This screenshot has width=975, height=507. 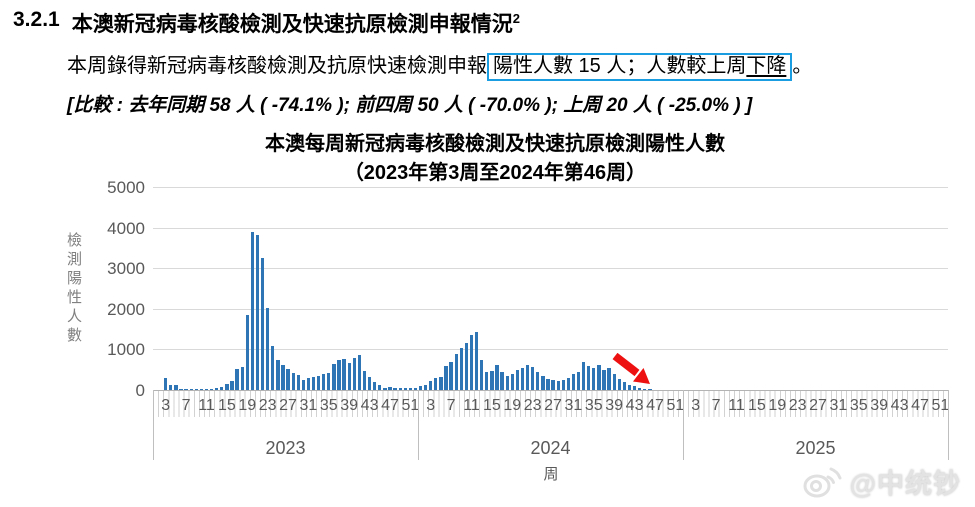 What do you see at coordinates (166, 405) in the screenshot?
I see `x-axis-tick-label: 3` at bounding box center [166, 405].